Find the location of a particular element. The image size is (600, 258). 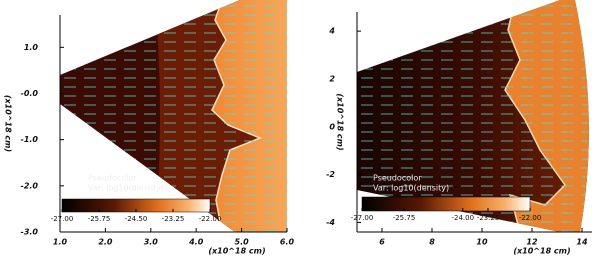

y-tick-label: 2 is located at coordinates (332, 78).